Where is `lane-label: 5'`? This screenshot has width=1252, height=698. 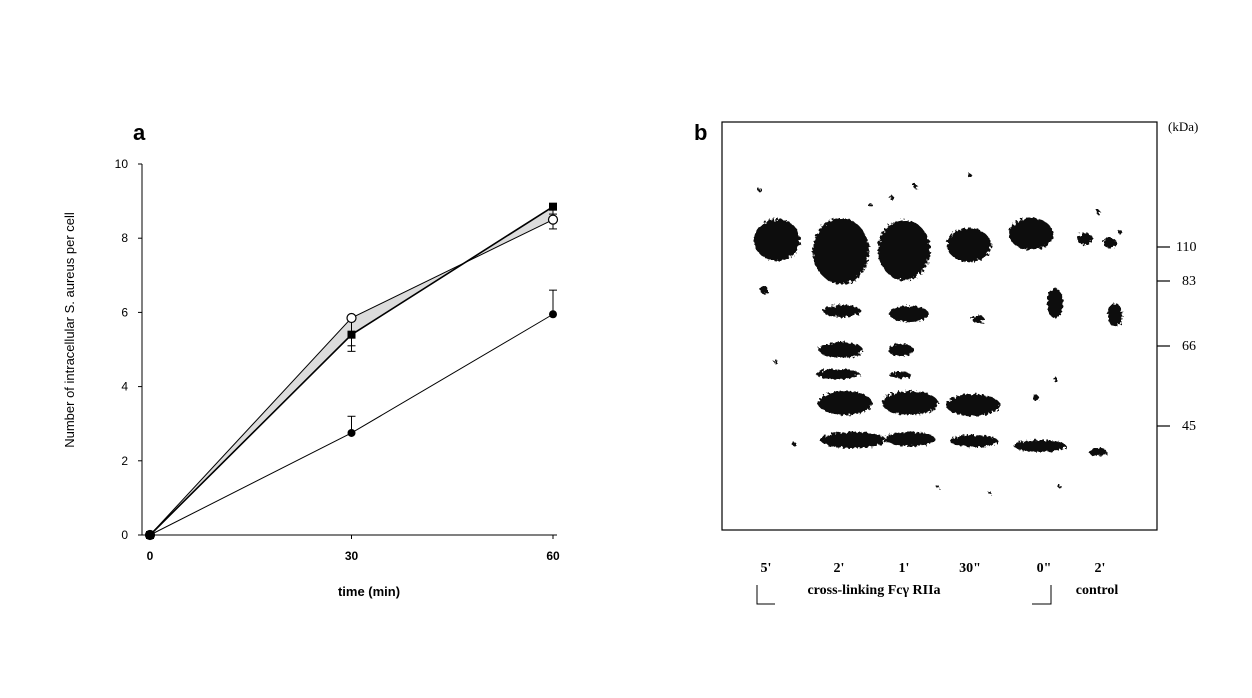 lane-label: 5' is located at coordinates (766, 568).